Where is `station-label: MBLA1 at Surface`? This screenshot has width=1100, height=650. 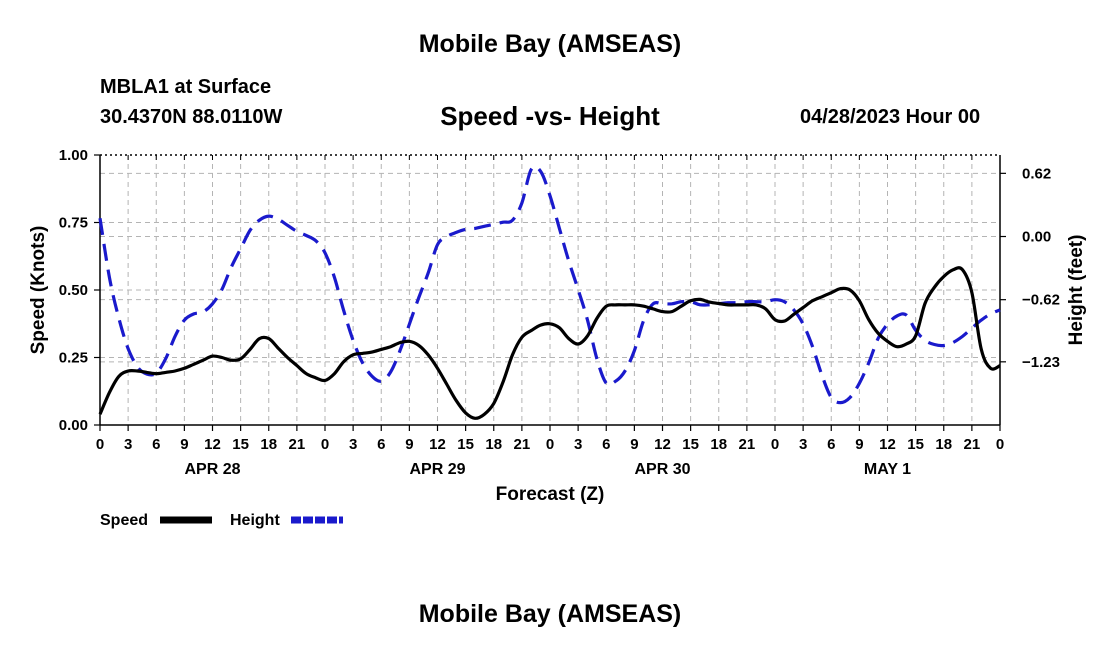
station-label: MBLA1 at Surface is located at coordinates (186, 87).